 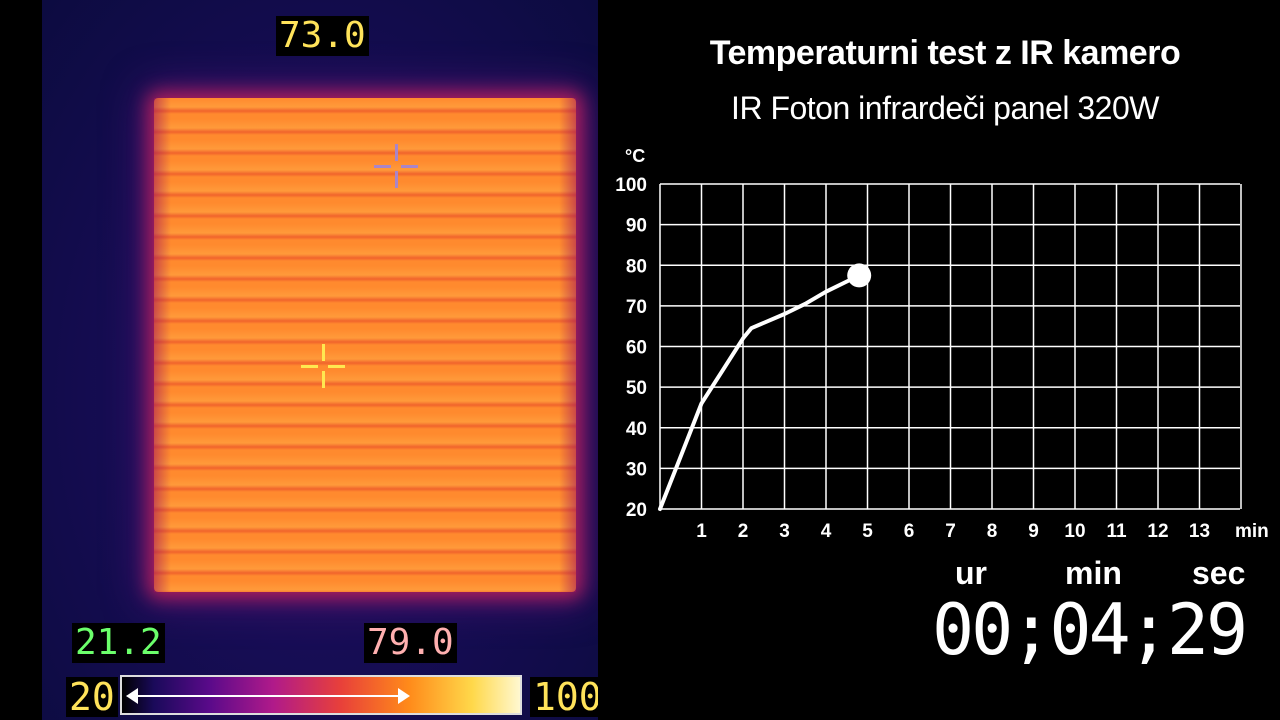 What do you see at coordinates (760, 392) in the screenshot?
I see `temperature-series-line` at bounding box center [760, 392].